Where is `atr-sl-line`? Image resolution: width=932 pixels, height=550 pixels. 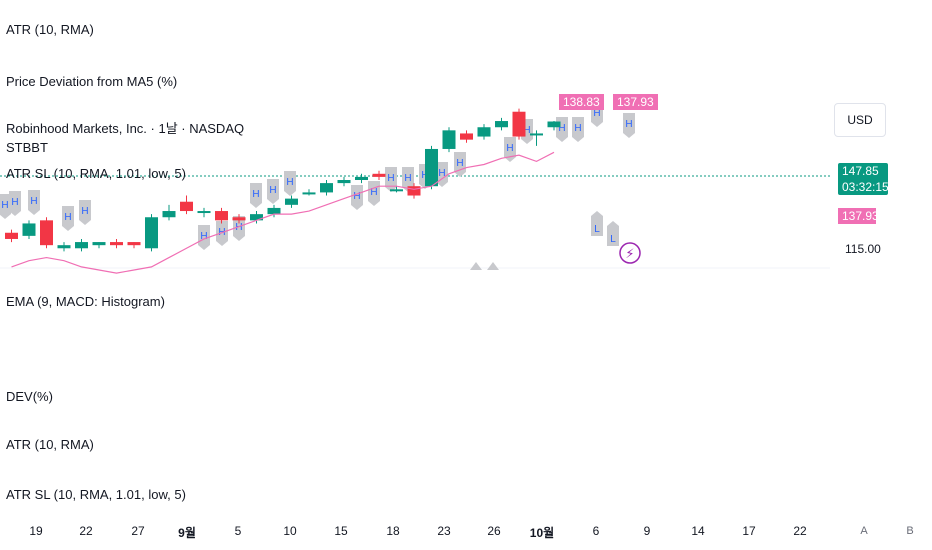
atr-sl-line is located at coordinates (283, 212).